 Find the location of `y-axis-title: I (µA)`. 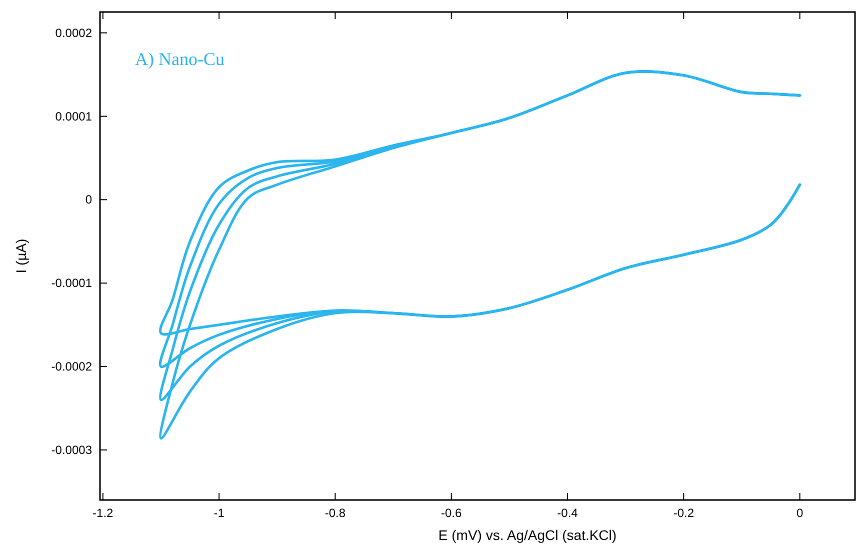

y-axis-title: I (µA) is located at coordinates (21, 256).